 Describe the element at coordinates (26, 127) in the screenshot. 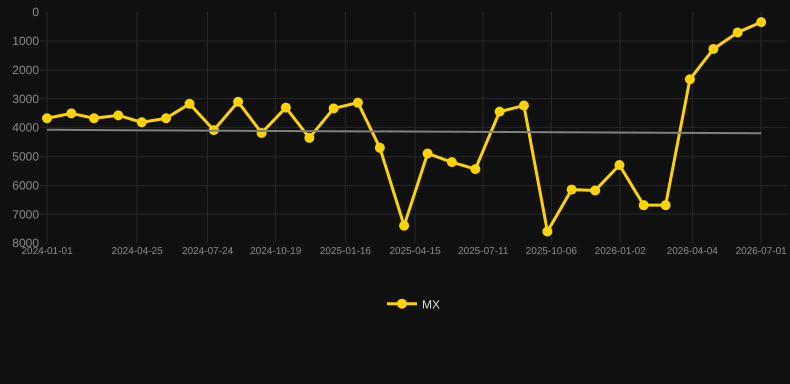

I see `y-tick-label: 4000` at that location.